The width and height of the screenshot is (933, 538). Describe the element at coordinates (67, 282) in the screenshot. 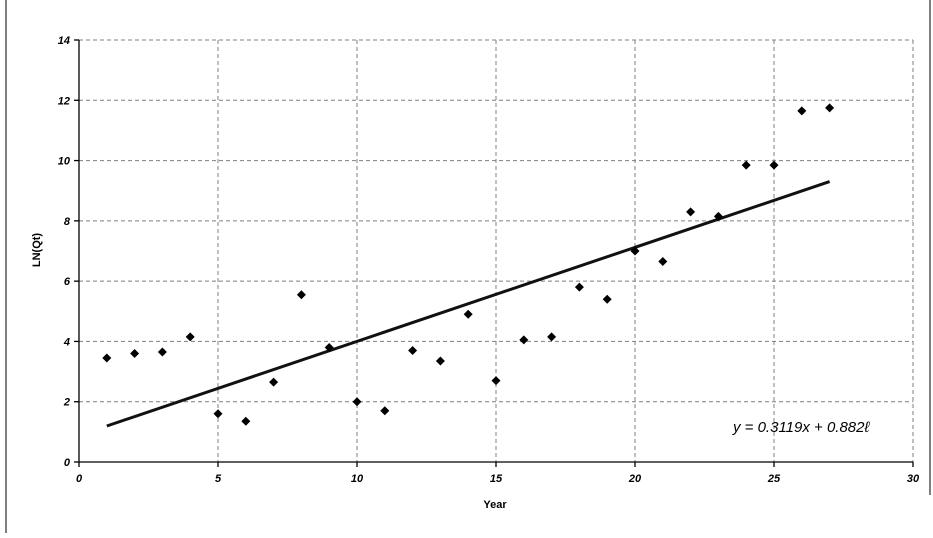

I see `y-tick-label-3: 6` at that location.